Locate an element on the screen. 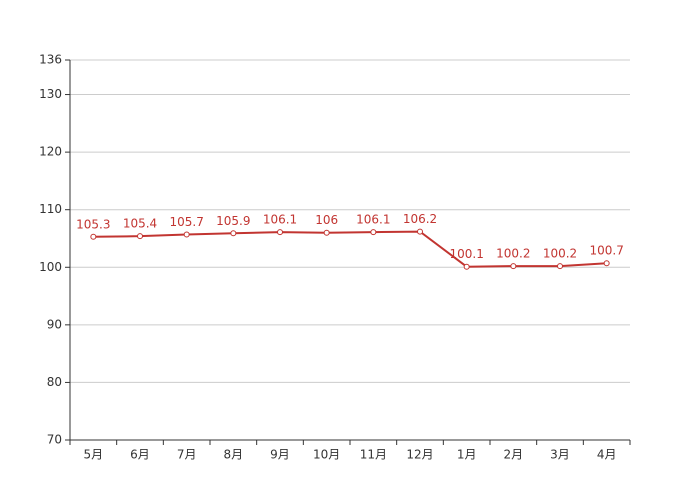  y-tick-label: 136 is located at coordinates (50, 60).